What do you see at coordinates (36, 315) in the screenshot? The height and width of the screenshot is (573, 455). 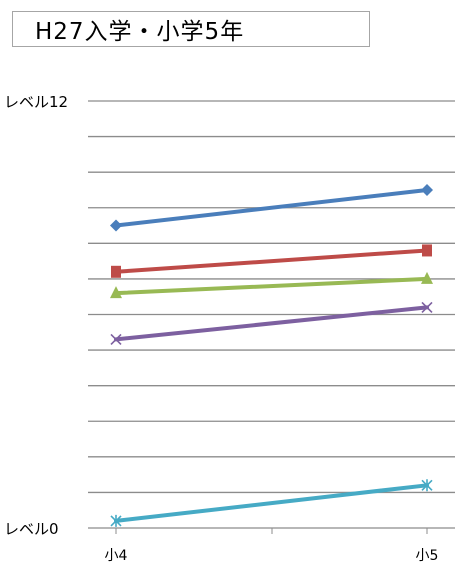 I see `y-axis-labels: レベル12 レベル0` at bounding box center [36, 315].